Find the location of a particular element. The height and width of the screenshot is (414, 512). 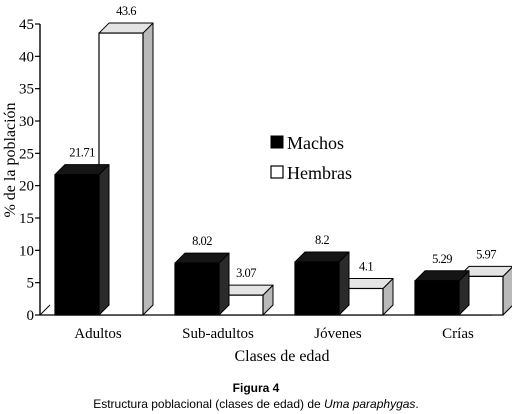

y-tick-label: 20 is located at coordinates (26, 187).